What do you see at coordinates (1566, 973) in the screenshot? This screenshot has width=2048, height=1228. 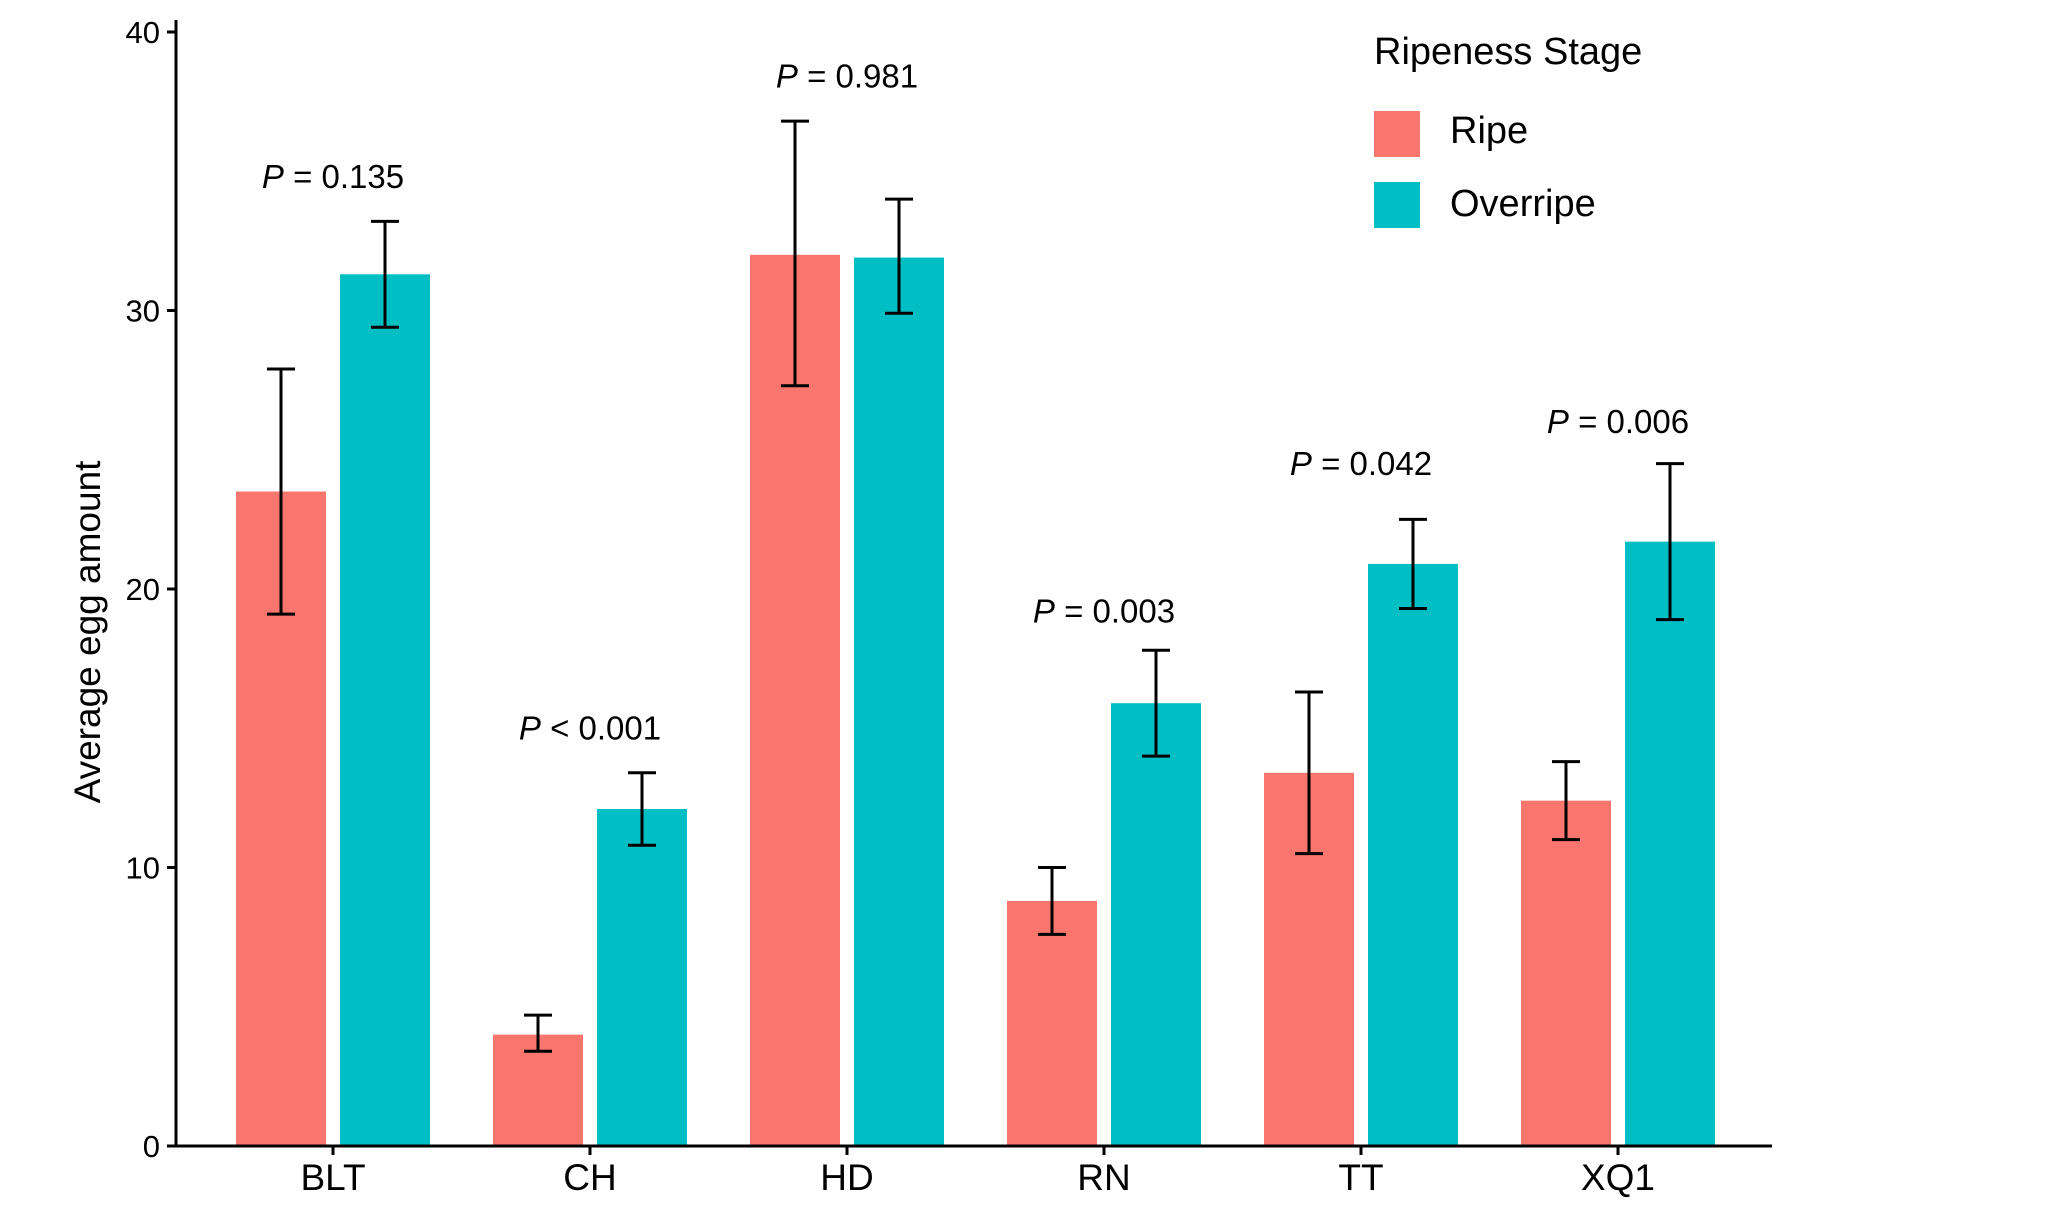 I see `bar-ripe-xq1` at bounding box center [1566, 973].